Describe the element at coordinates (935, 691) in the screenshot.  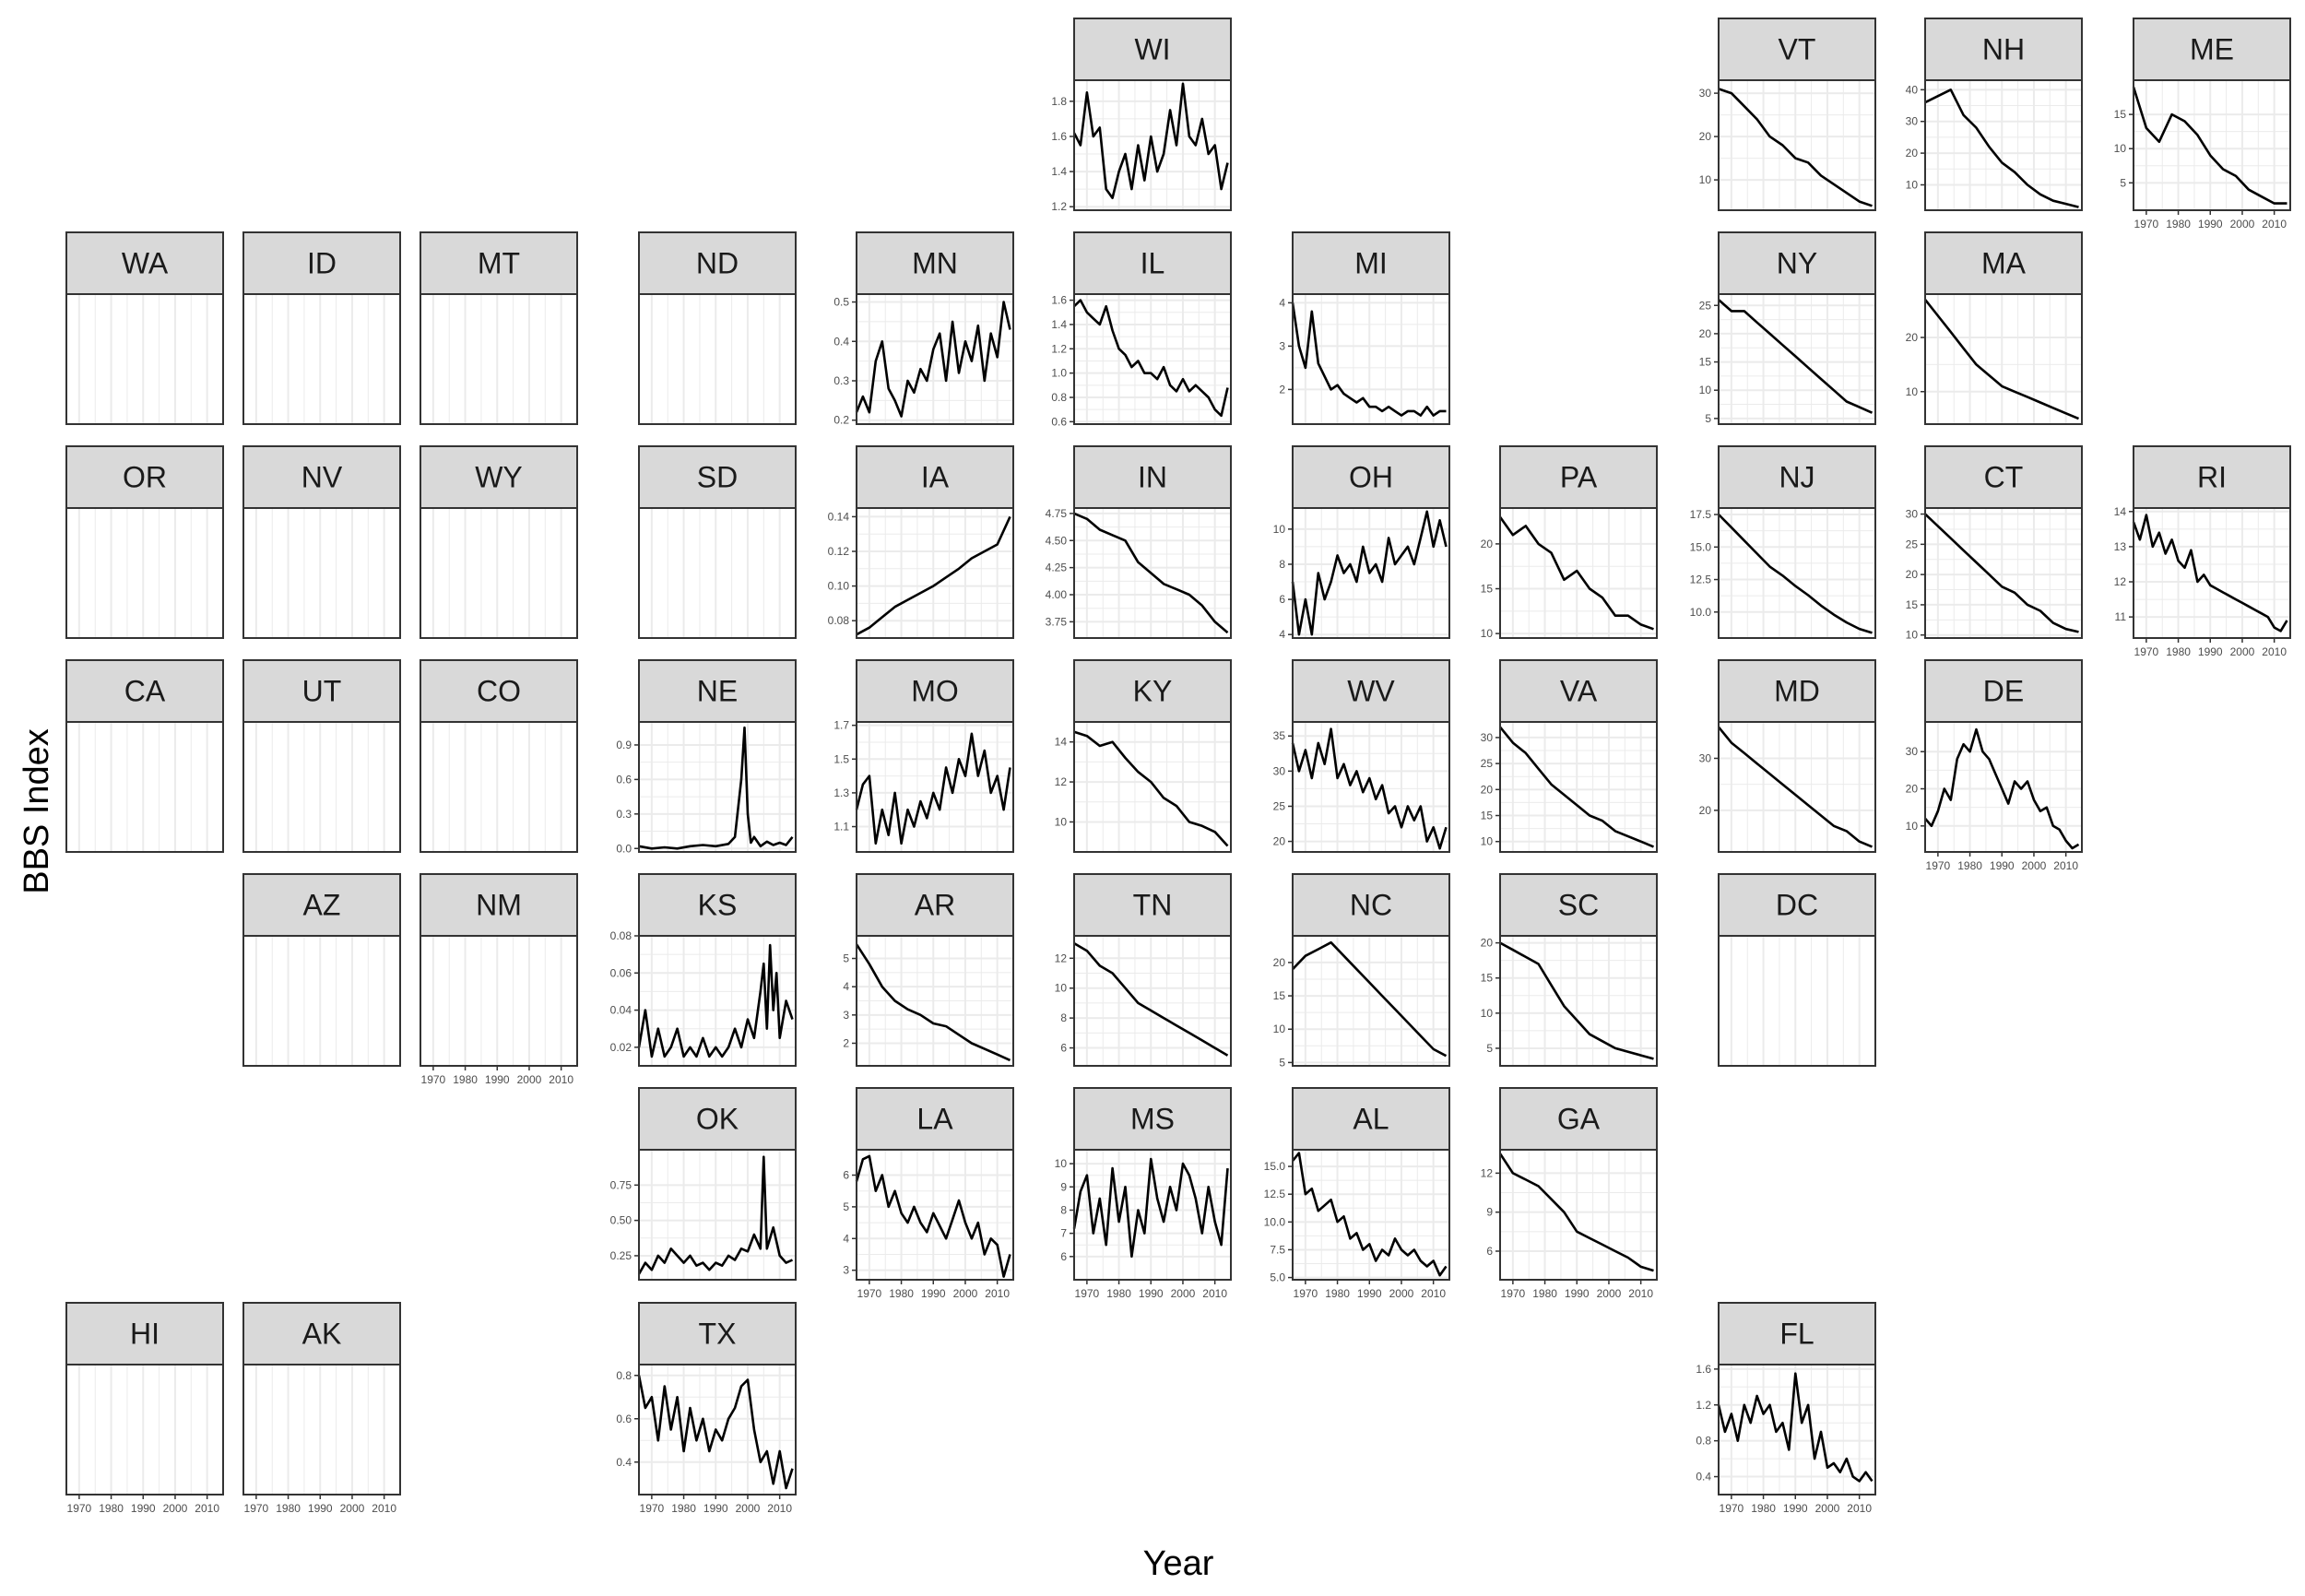
I see `strip-label-mo: MO` at that location.